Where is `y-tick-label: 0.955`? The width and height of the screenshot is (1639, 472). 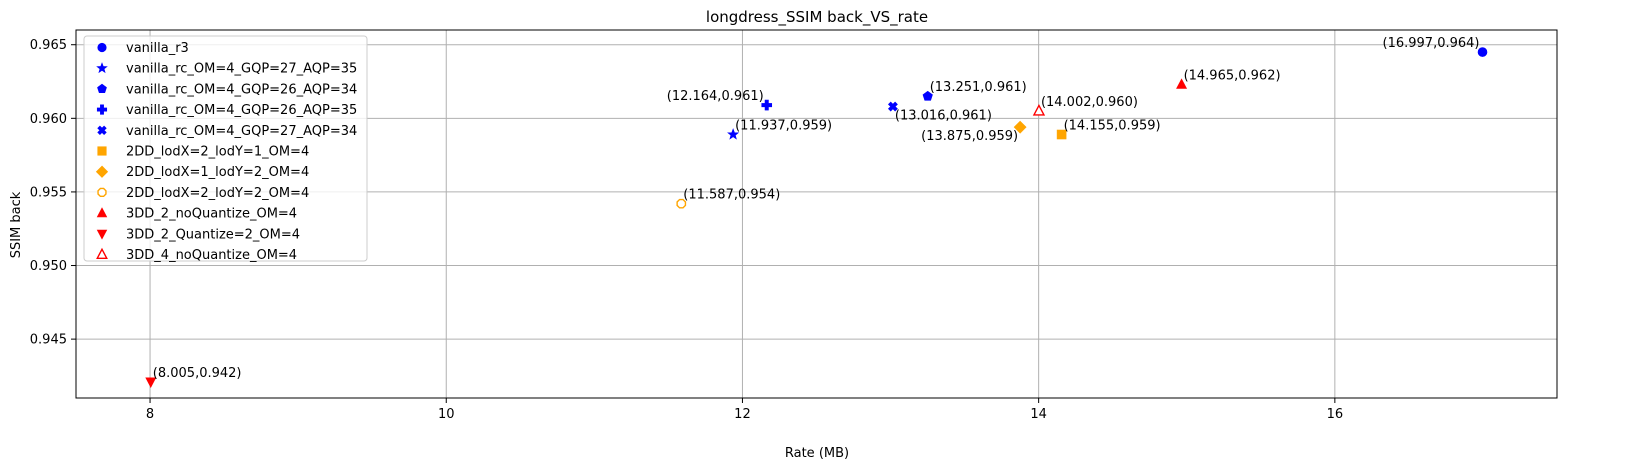
y-tick-label: 0.955 is located at coordinates (48, 192).